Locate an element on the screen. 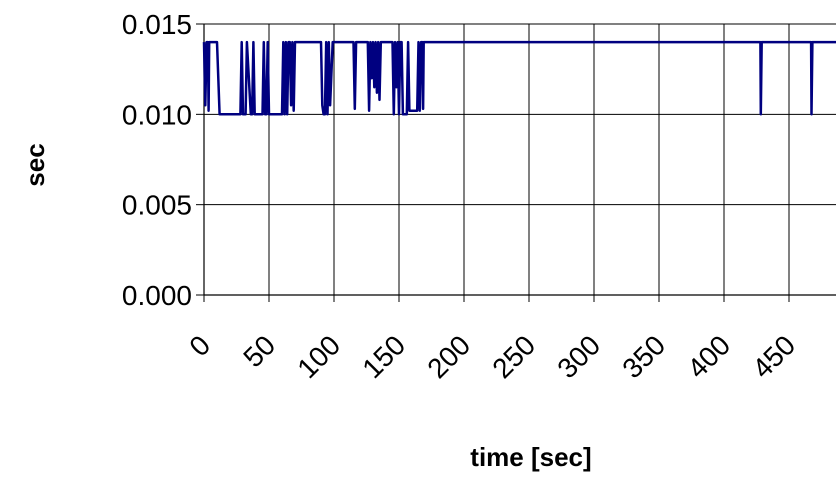 Image resolution: width=836 pixels, height=482 pixels. y-tick-label: 0.005 is located at coordinates (157, 205).